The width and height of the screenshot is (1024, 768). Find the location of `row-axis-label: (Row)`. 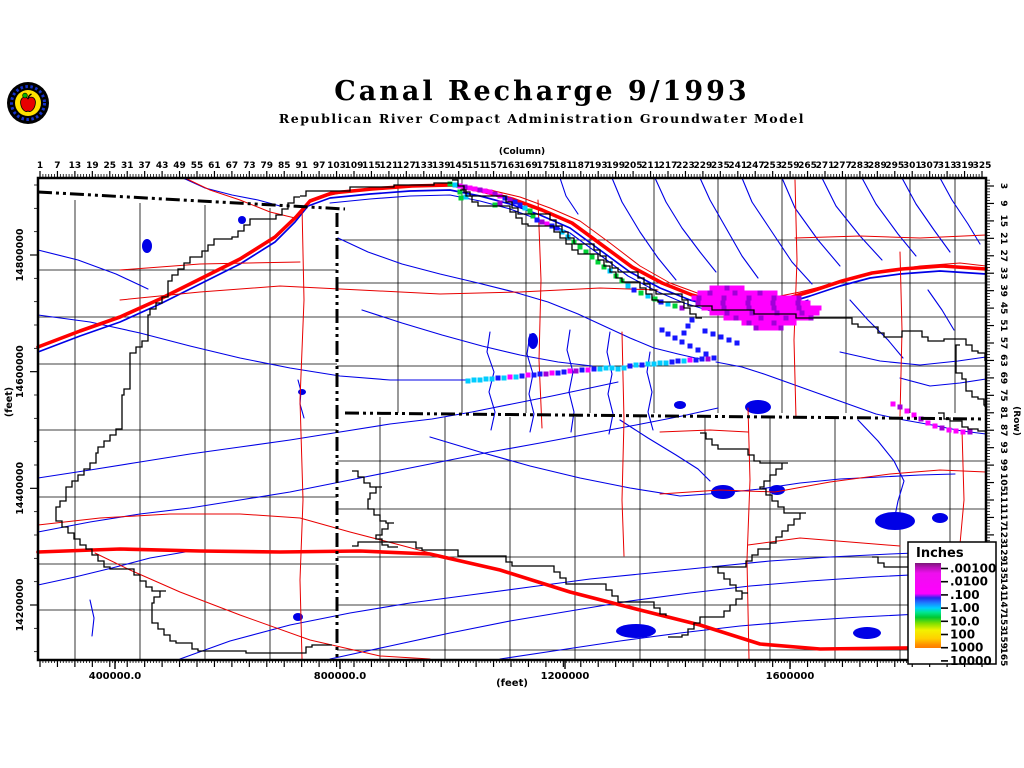

row-axis-label: (Row) is located at coordinates (1016, 421).